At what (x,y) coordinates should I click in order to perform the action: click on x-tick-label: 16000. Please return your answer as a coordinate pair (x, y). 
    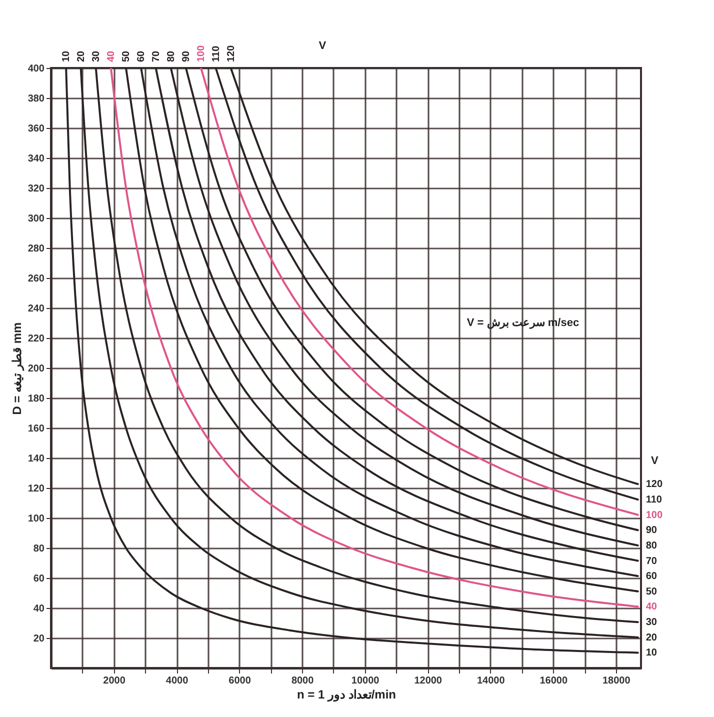
    Looking at the image, I should click on (554, 681).